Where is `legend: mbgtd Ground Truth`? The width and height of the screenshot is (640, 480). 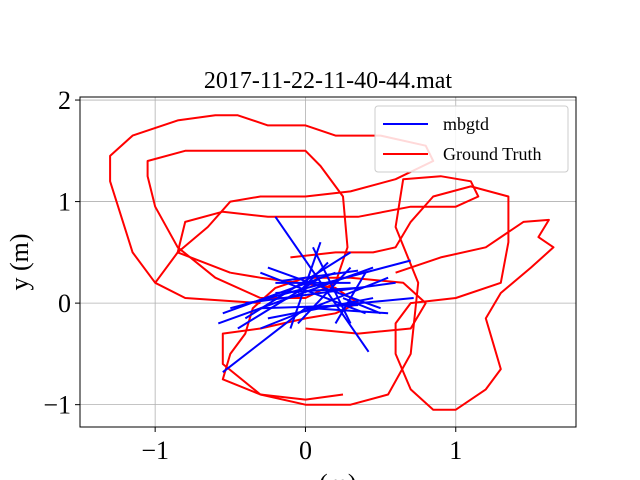 legend: mbgtd Ground Truth is located at coordinates (471, 139).